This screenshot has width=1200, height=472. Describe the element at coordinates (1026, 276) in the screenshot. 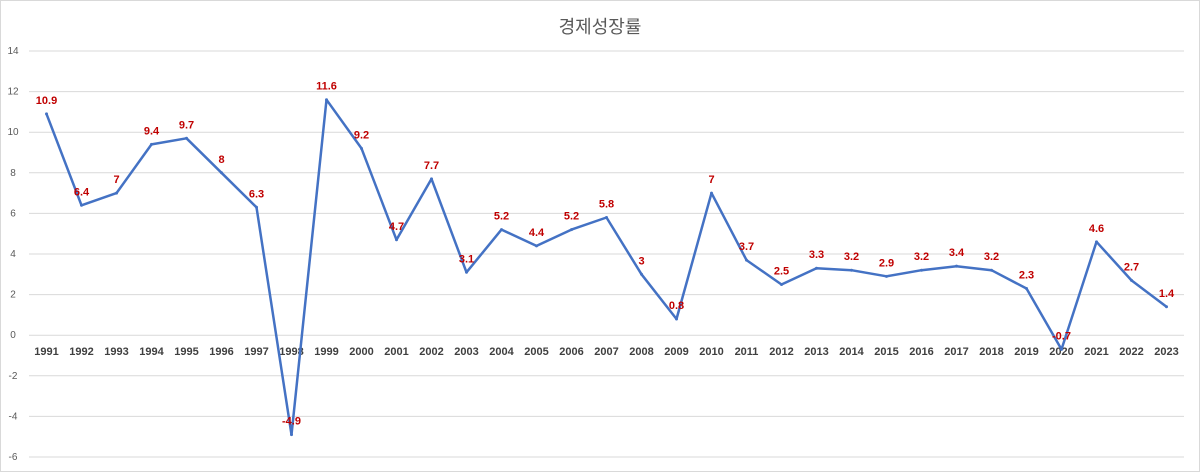

I see `data-label: 2.3` at that location.